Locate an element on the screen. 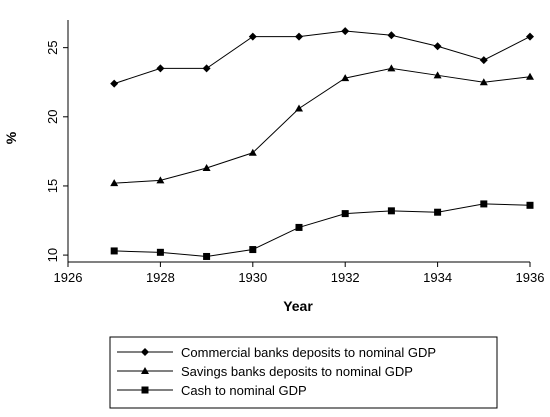 This screenshot has height=417, width=550. y-tick-label: 15 is located at coordinates (52, 186).